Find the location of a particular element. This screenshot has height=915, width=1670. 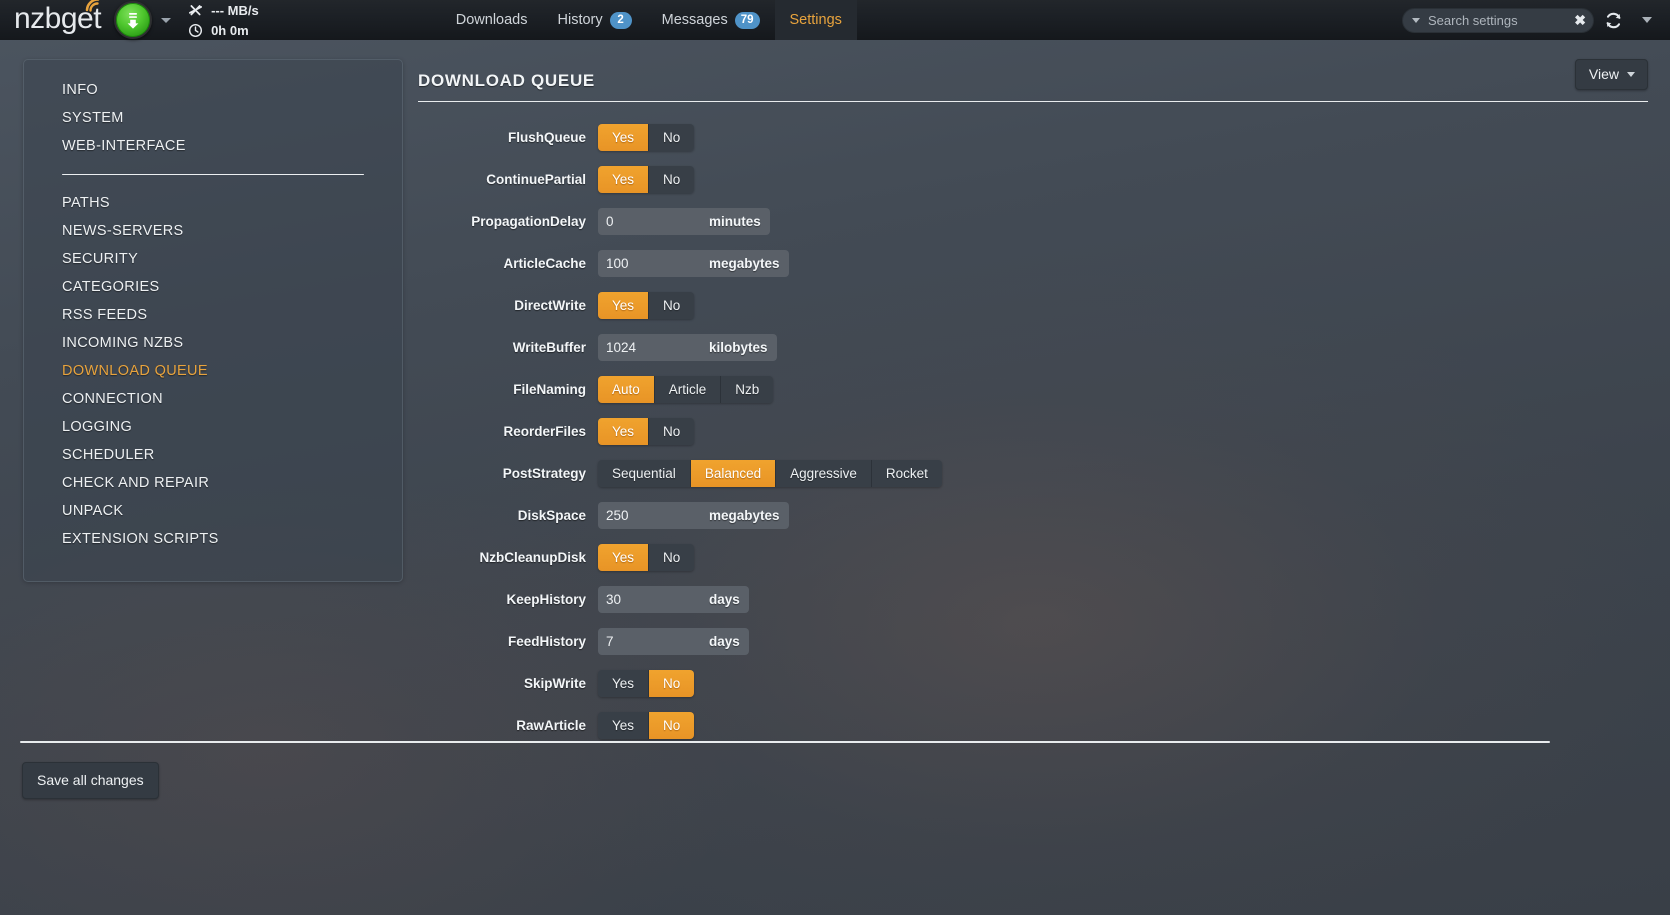

uptime-stat: 0h 0m is located at coordinates (223, 30).